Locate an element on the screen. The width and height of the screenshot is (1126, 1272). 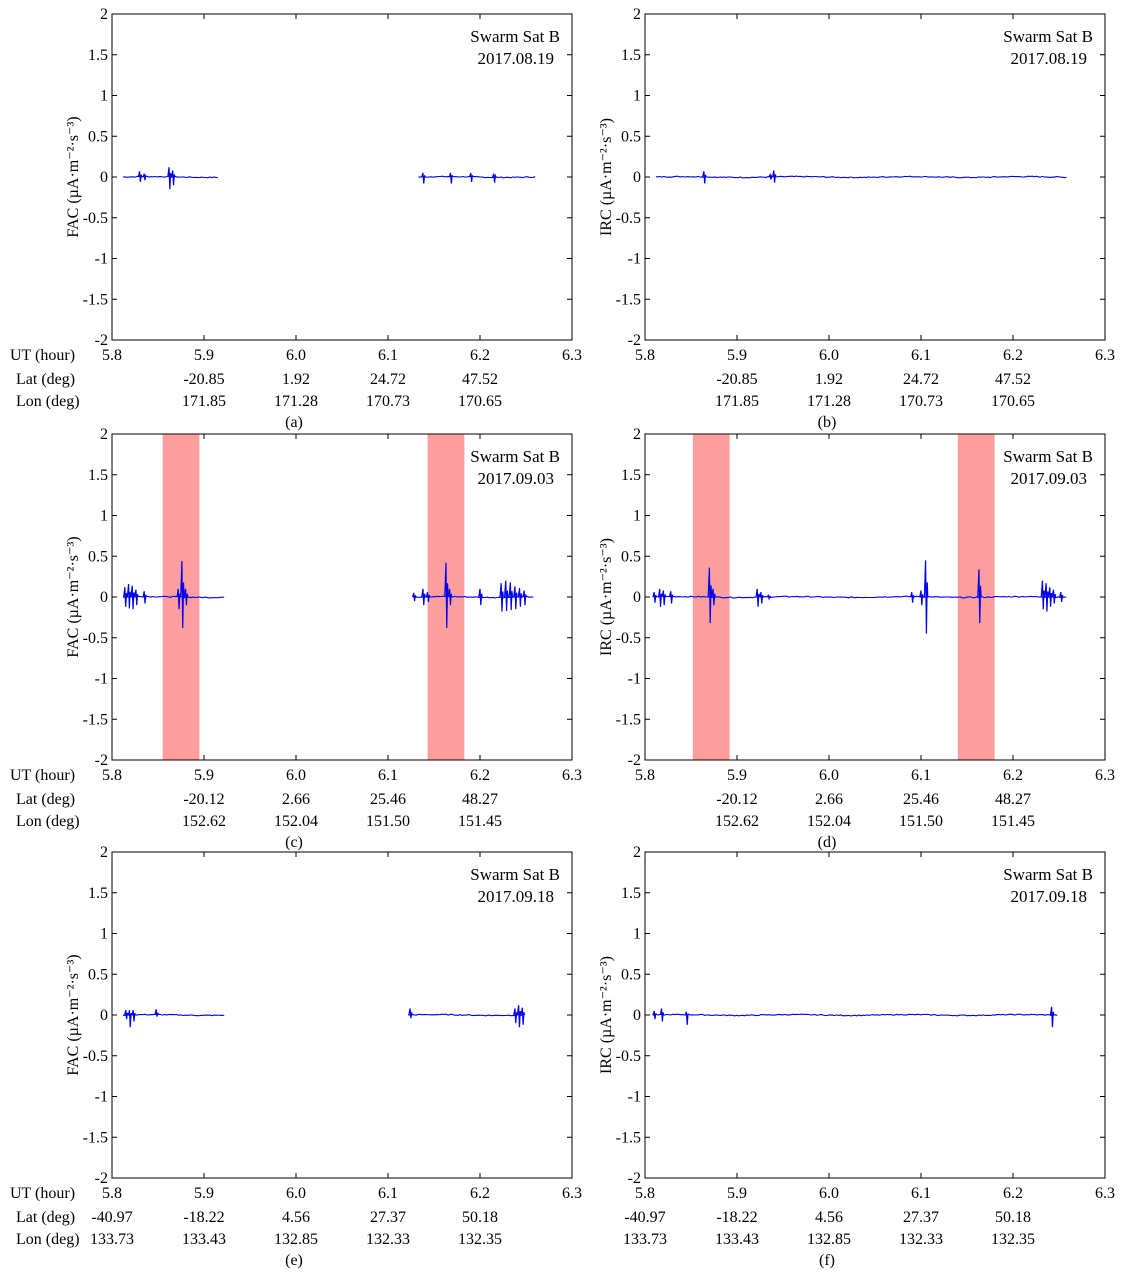
lat-label: 25.46 is located at coordinates (388, 799).